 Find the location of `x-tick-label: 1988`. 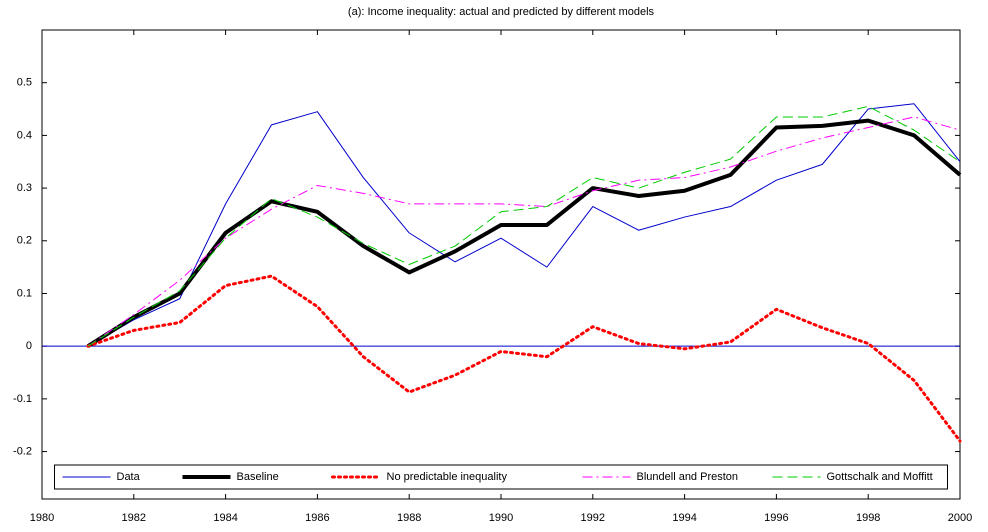

x-tick-label: 1988 is located at coordinates (409, 518).